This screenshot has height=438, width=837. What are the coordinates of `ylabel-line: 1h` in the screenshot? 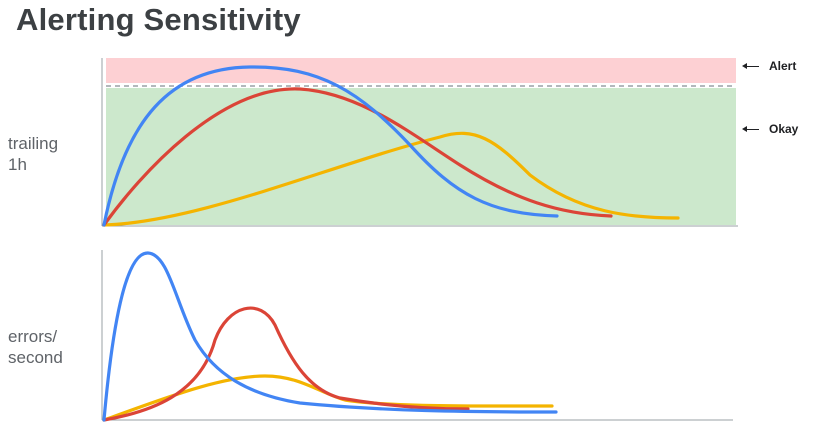 It's located at (17, 164).